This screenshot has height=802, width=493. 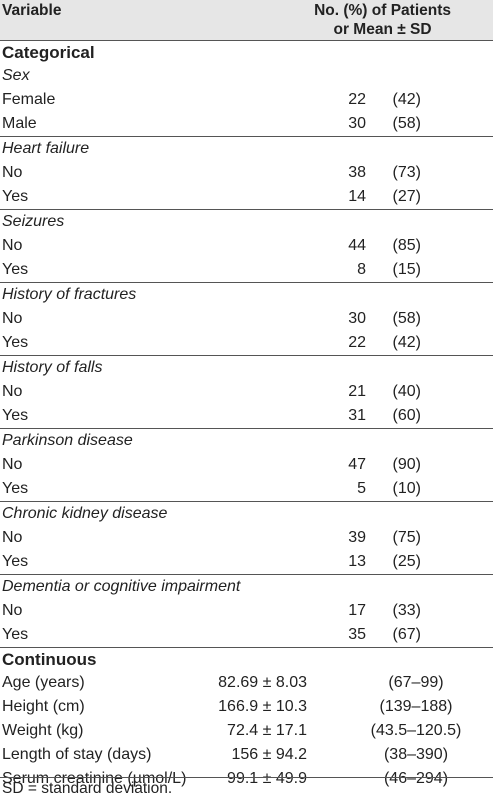 I want to click on count-cell: 8, so click(x=361, y=269).